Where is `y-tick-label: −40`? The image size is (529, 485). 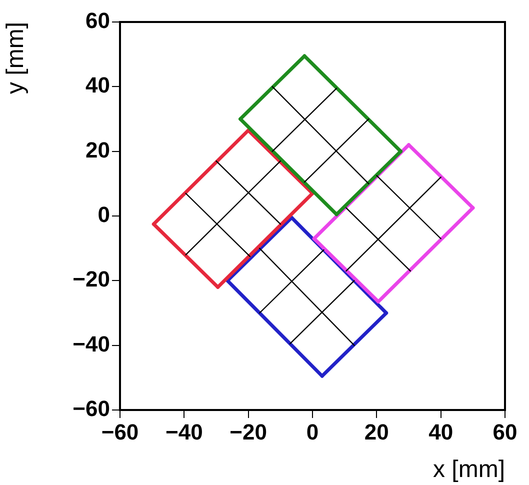
y-tick-label: −40 is located at coordinates (91, 343).